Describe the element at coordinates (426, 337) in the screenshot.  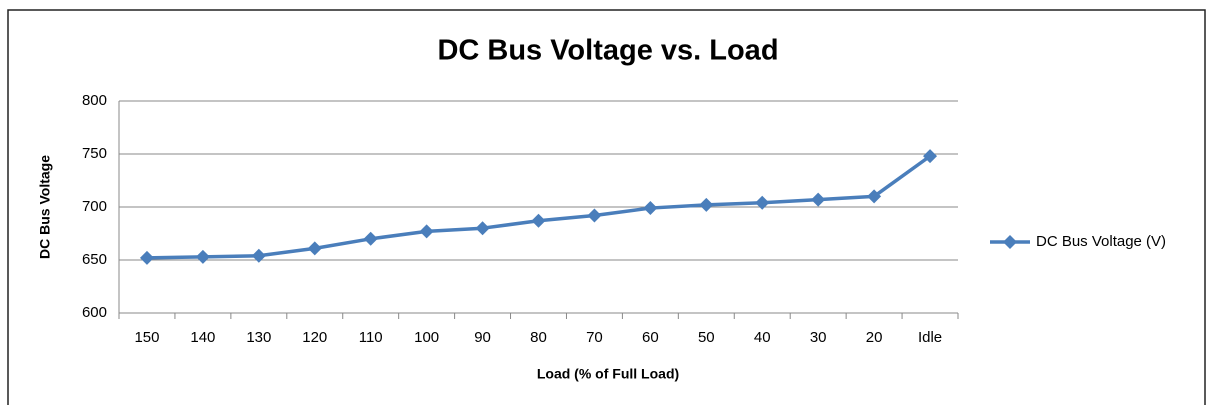
I see `x-tick-label: 100` at that location.